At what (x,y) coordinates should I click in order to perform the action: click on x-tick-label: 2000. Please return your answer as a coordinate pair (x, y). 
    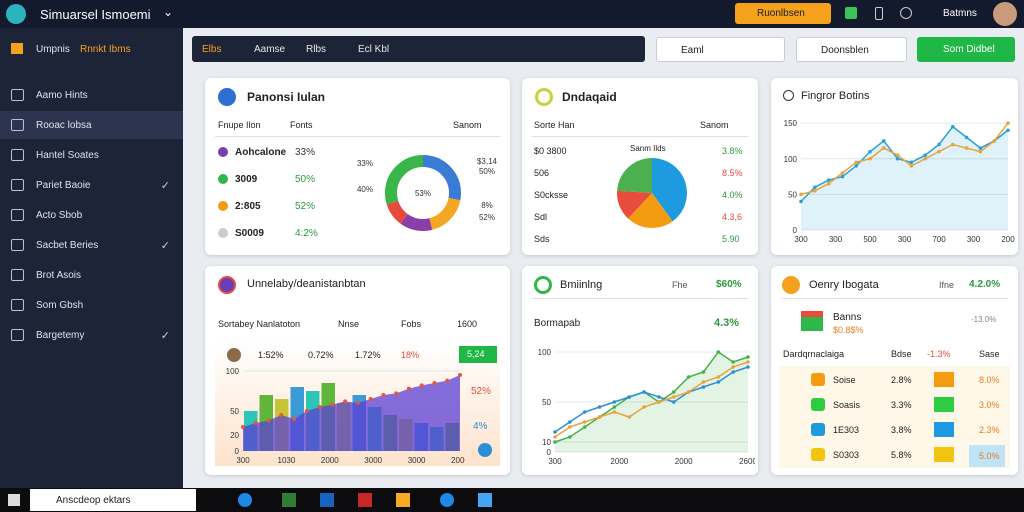
    Looking at the image, I should click on (458, 460).